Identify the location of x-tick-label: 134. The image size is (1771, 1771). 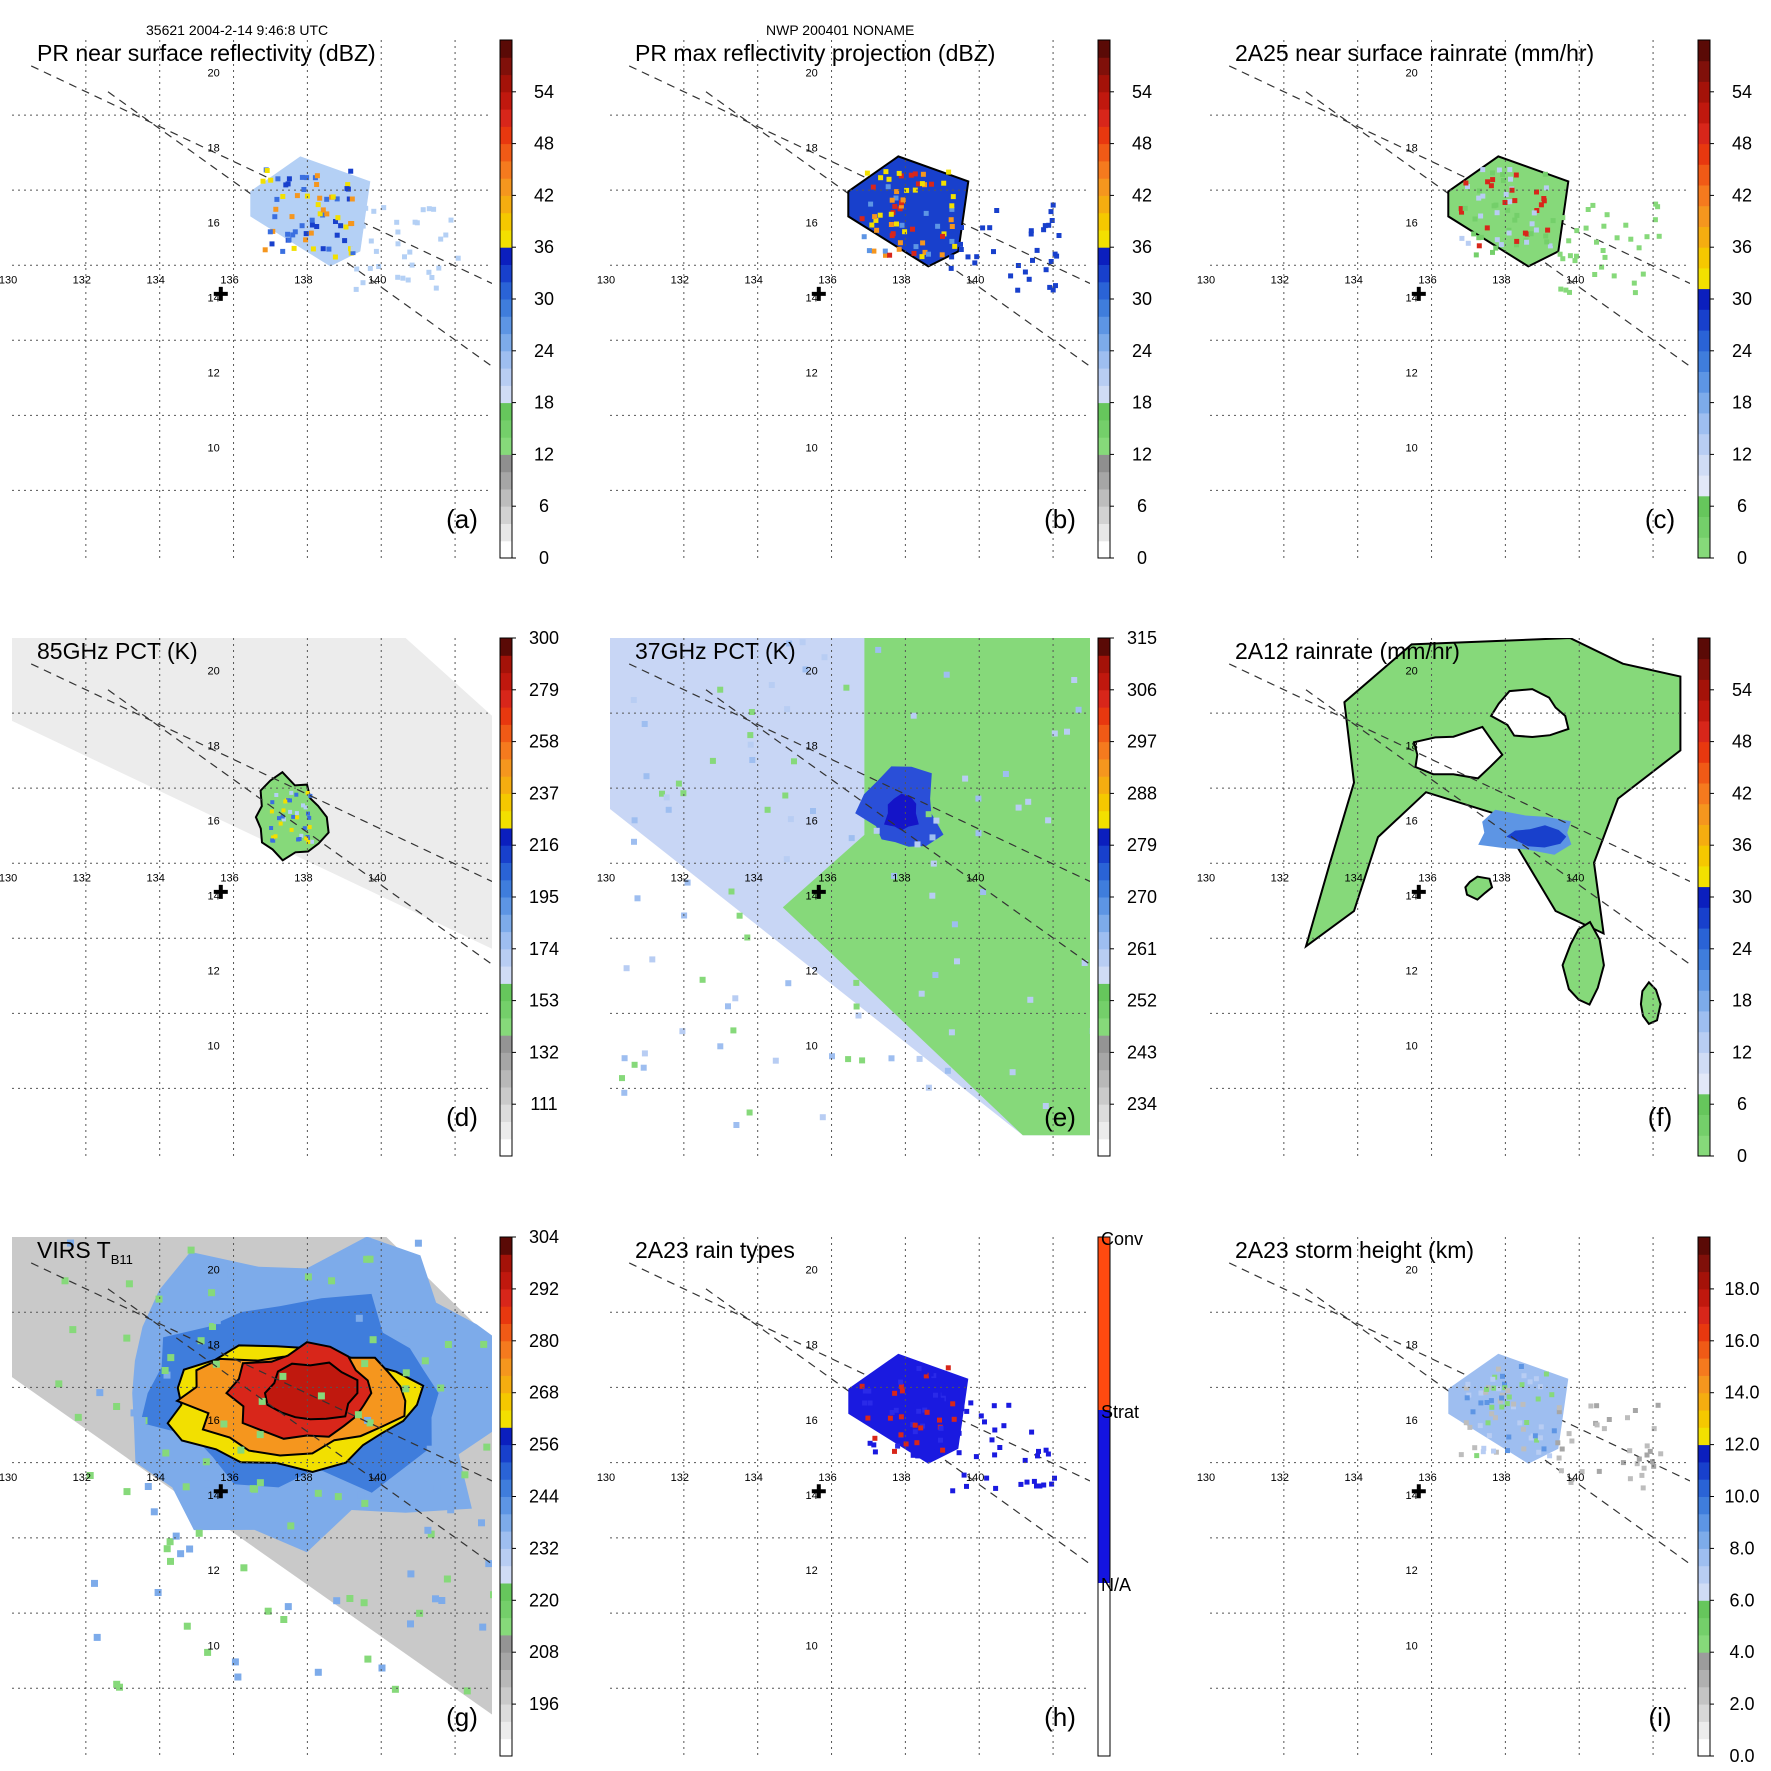
(754, 878).